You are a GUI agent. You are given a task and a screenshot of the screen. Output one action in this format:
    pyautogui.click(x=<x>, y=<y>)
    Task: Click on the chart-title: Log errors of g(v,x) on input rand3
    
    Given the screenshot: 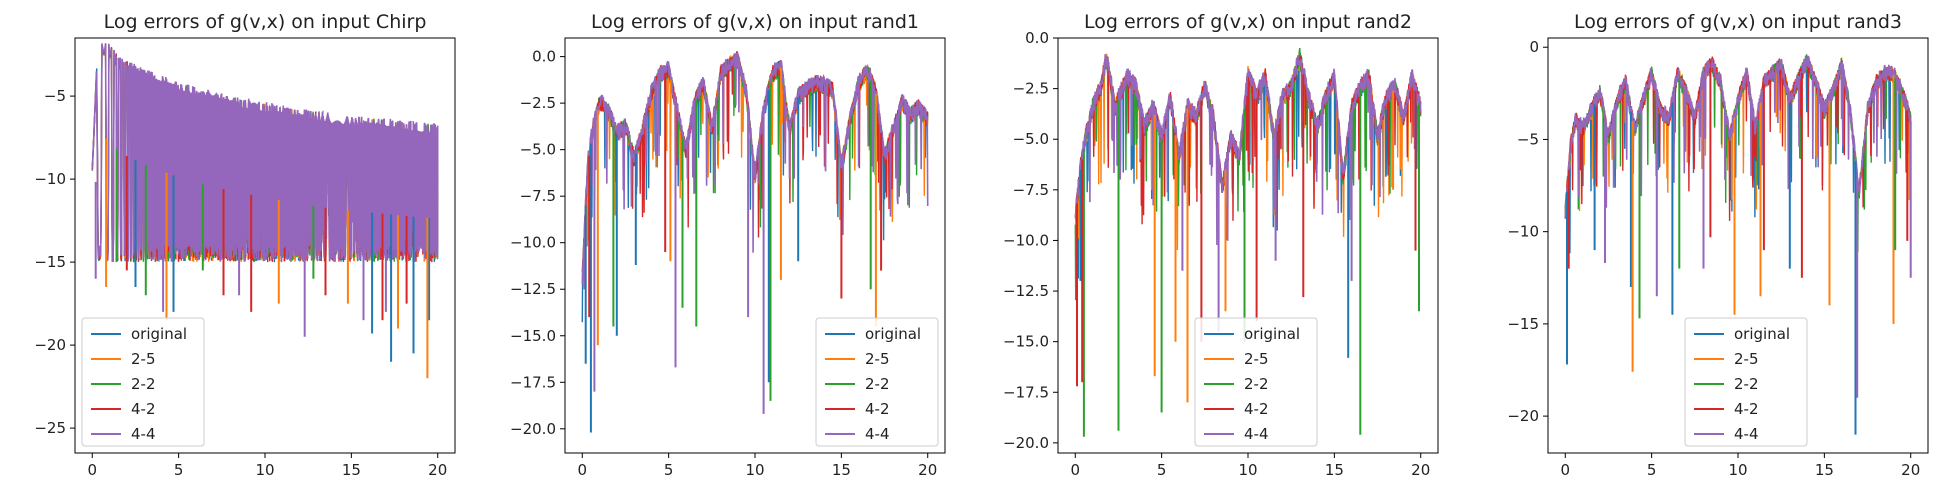 What is the action you would take?
    pyautogui.click(x=1738, y=22)
    